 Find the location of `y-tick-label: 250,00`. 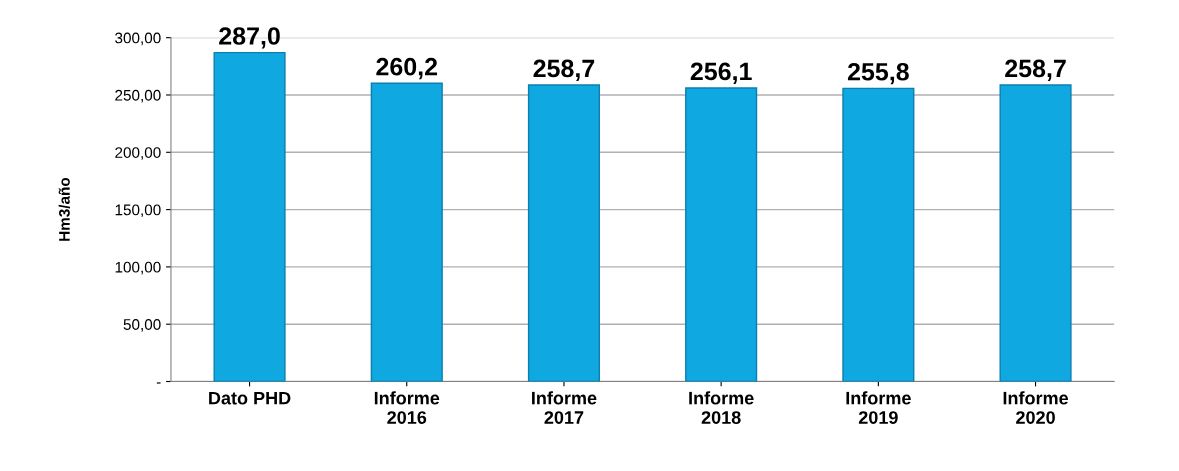

y-tick-label: 250,00 is located at coordinates (138, 96).